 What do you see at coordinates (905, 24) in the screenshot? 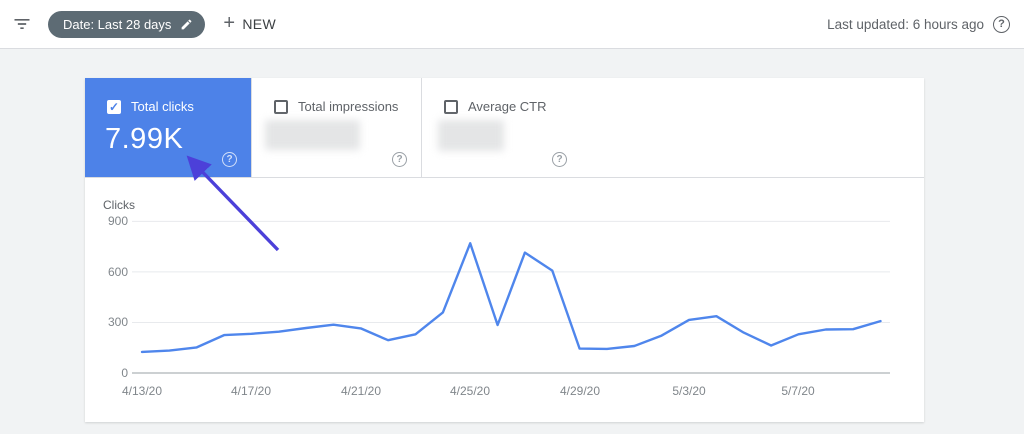
I see `last-updated-text: Last updated: 6 hours ago` at bounding box center [905, 24].